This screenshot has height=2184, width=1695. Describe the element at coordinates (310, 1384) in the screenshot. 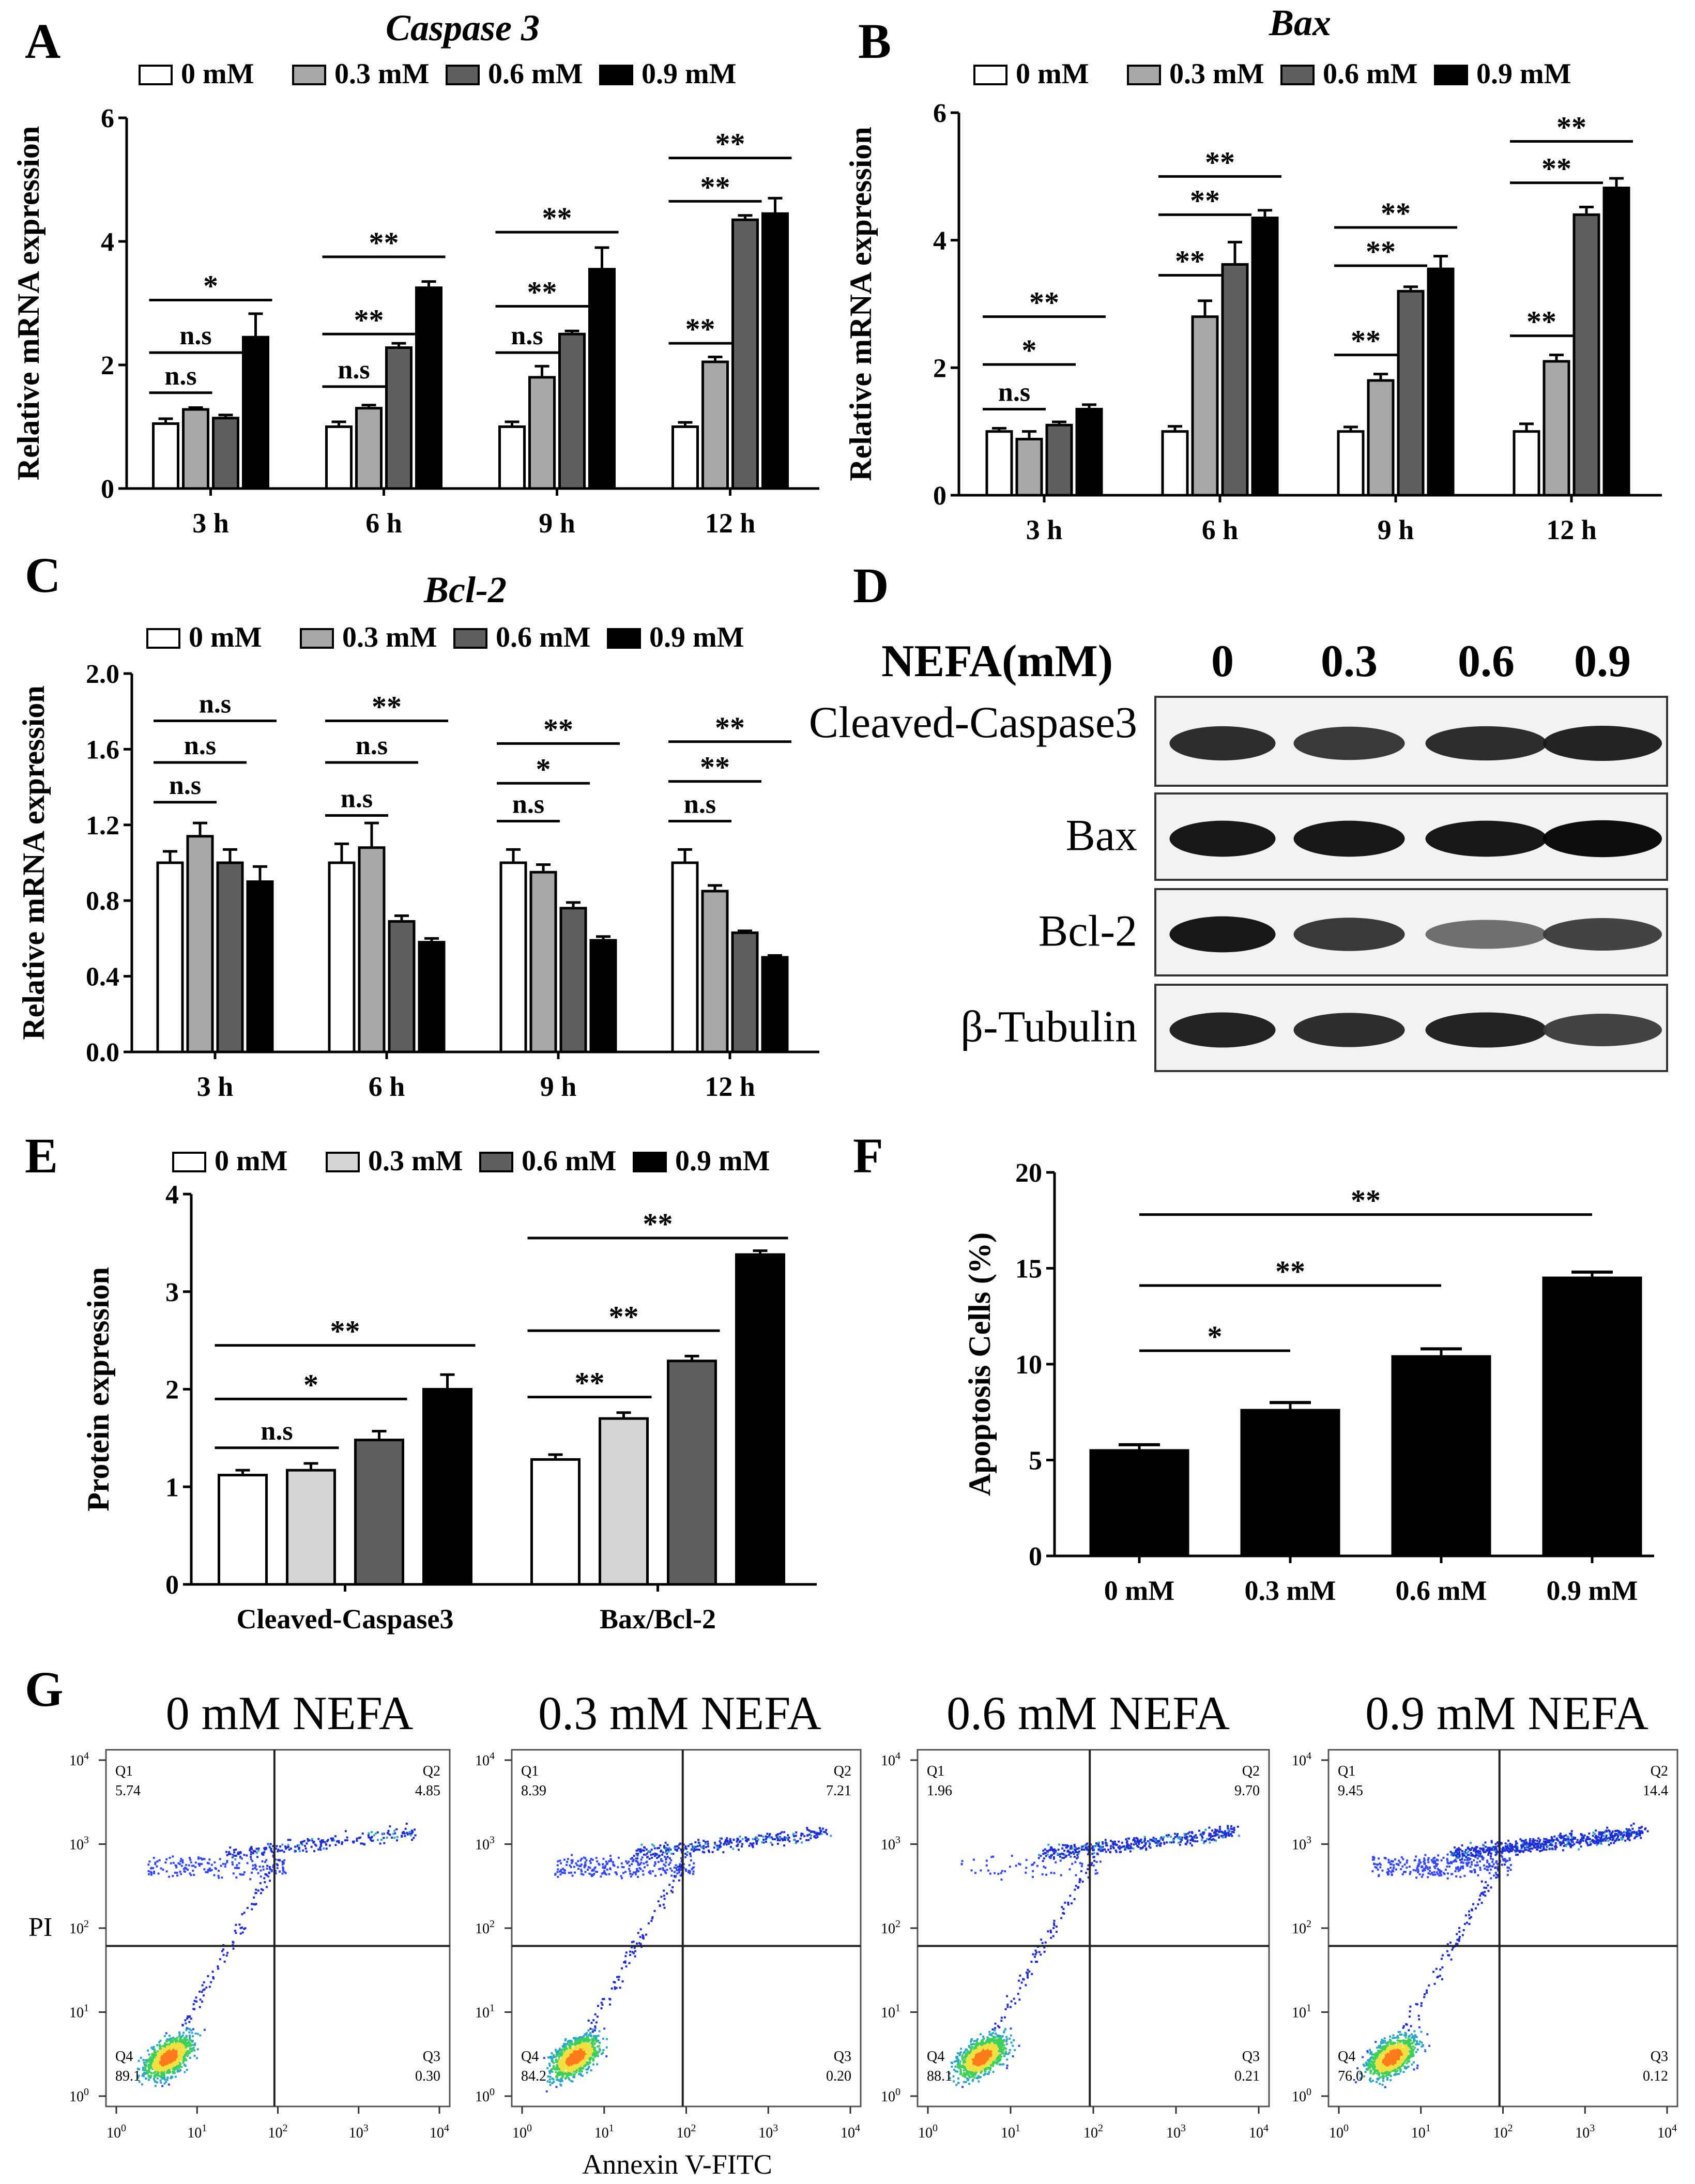

I see `significance-label: *` at that location.